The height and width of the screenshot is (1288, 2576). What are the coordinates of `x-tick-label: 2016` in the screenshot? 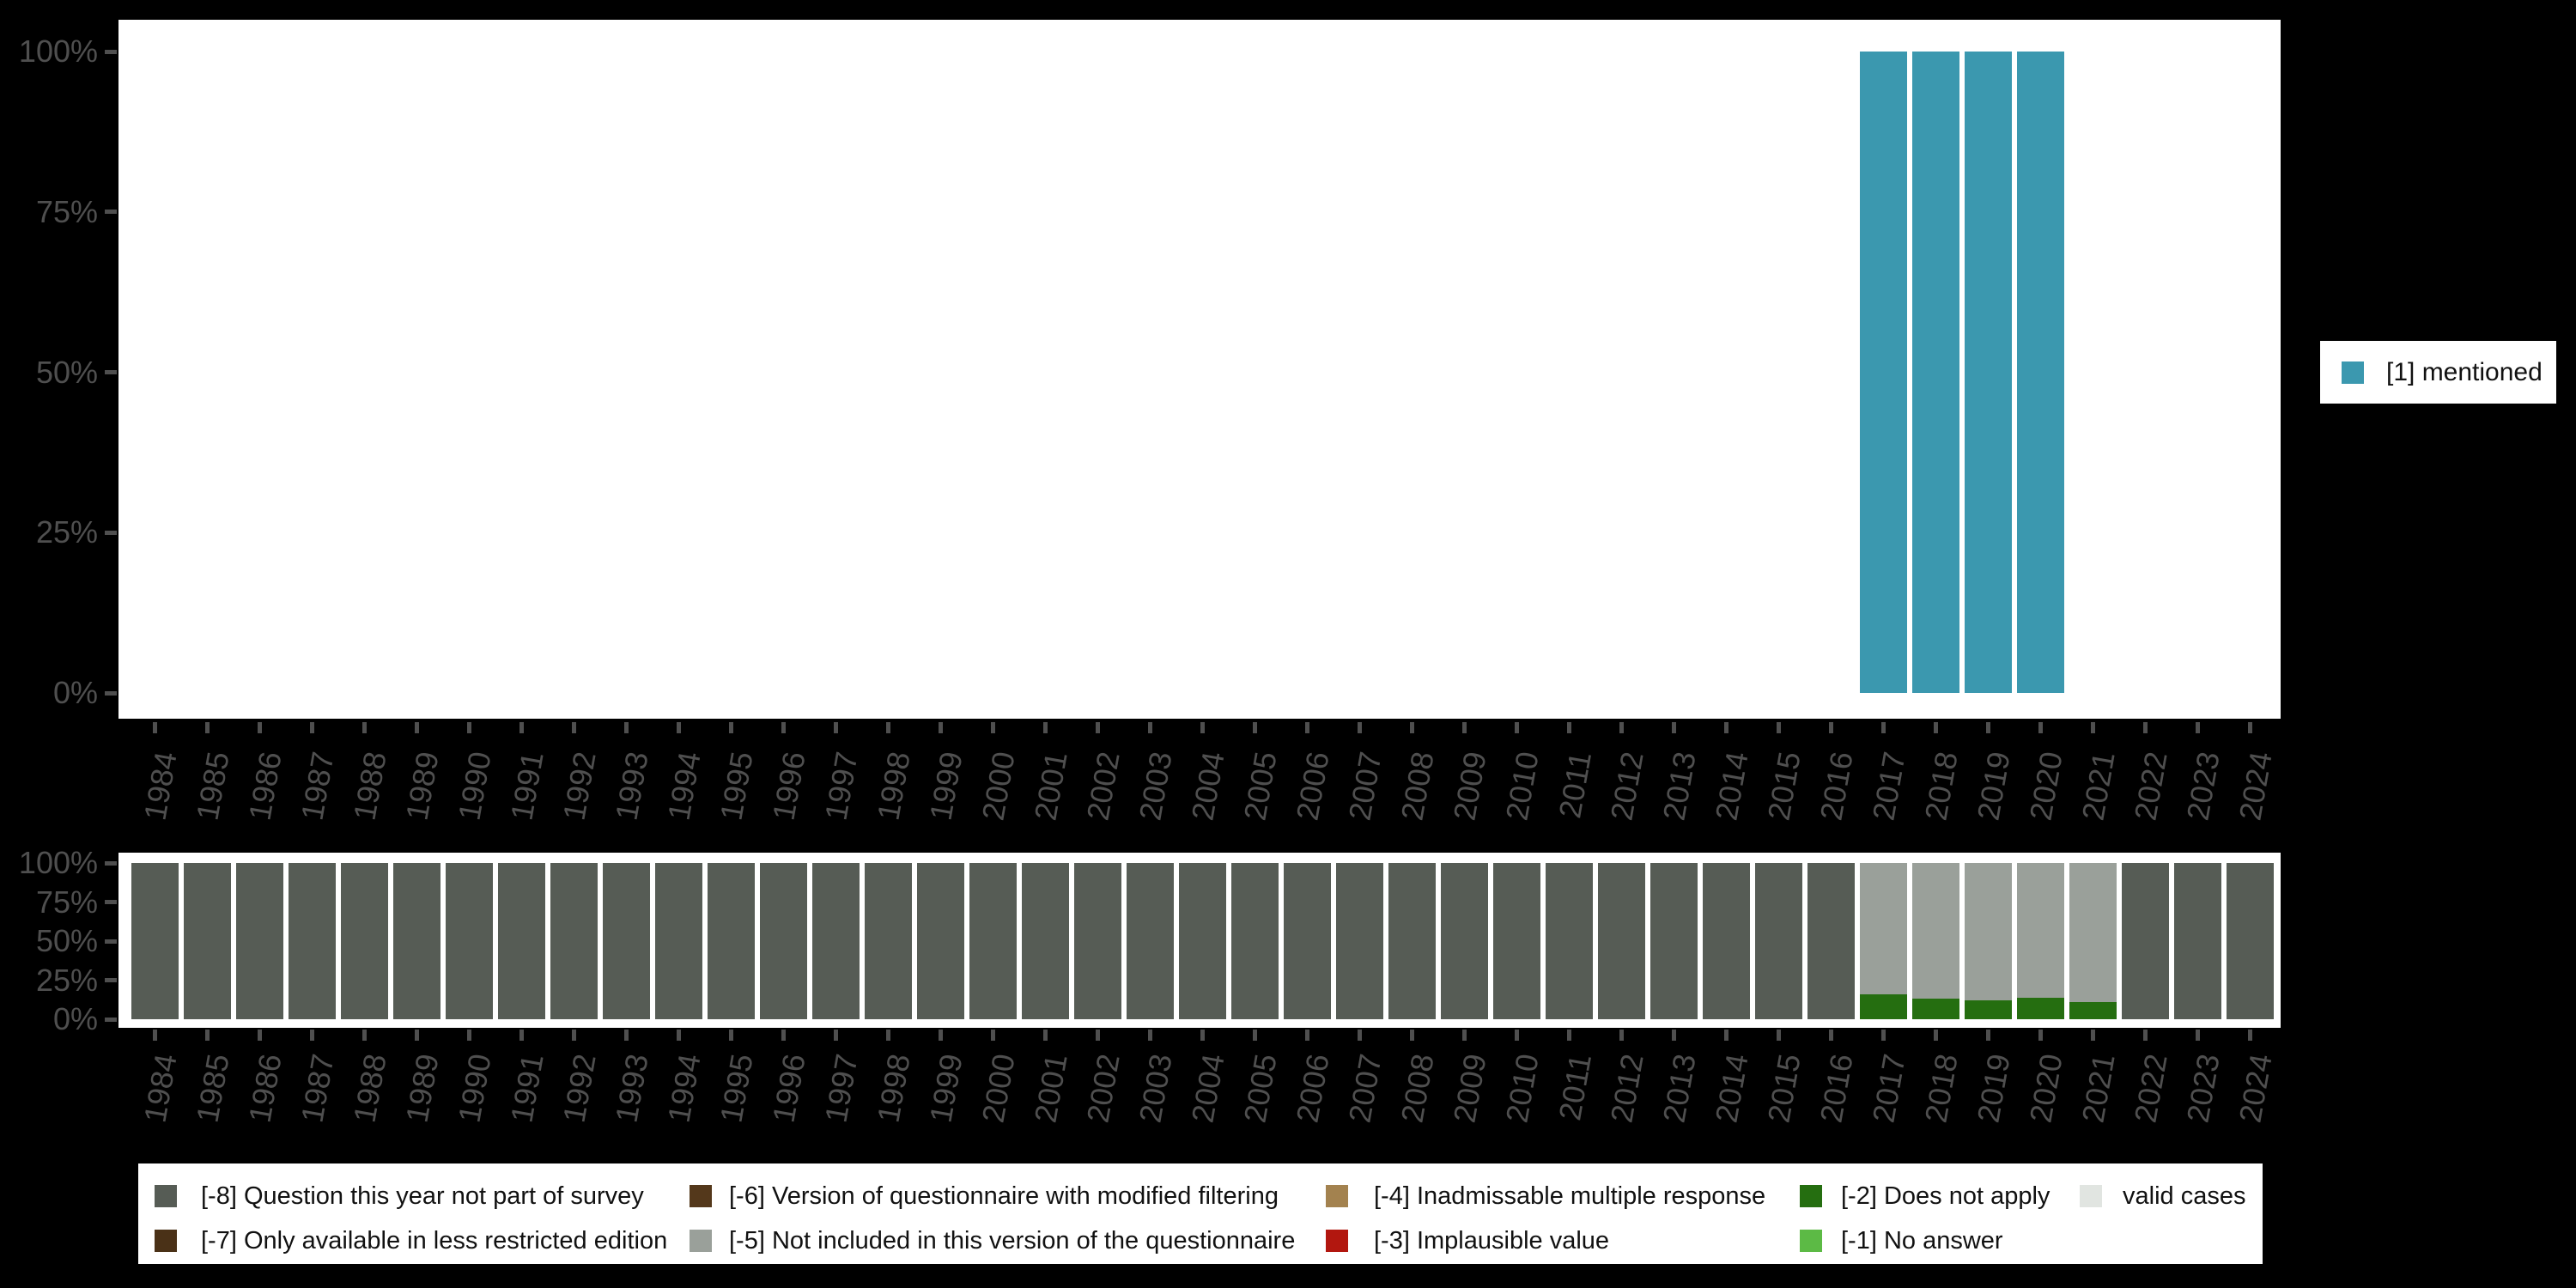 It's located at (1836, 1089).